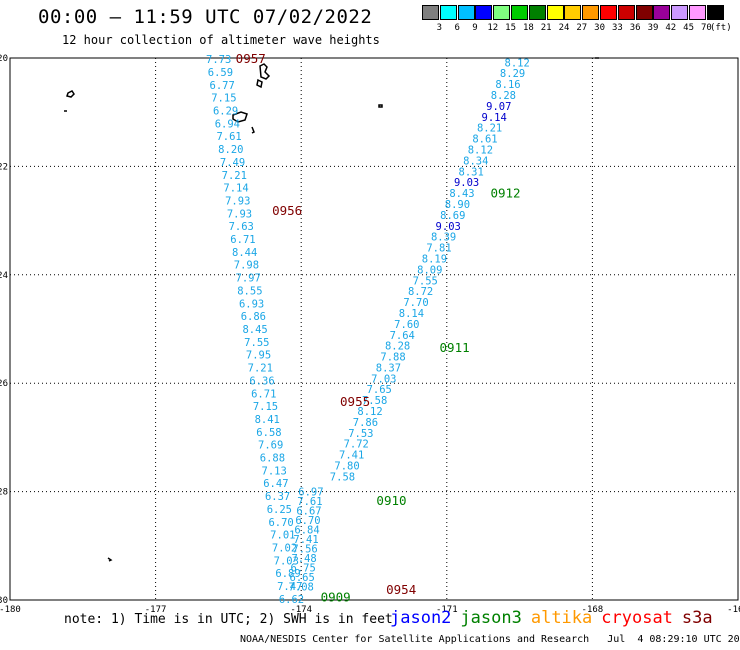 The height and width of the screenshot is (650, 740). I want to click on swh-value-label: 8.34, so click(475, 161).